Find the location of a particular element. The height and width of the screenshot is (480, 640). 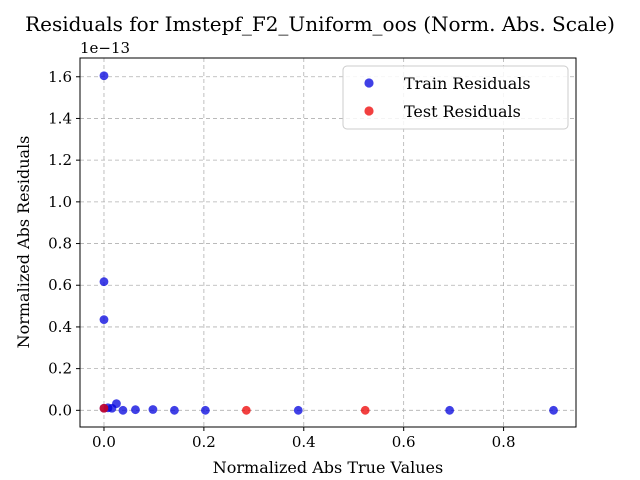

legend-box is located at coordinates (455, 97).